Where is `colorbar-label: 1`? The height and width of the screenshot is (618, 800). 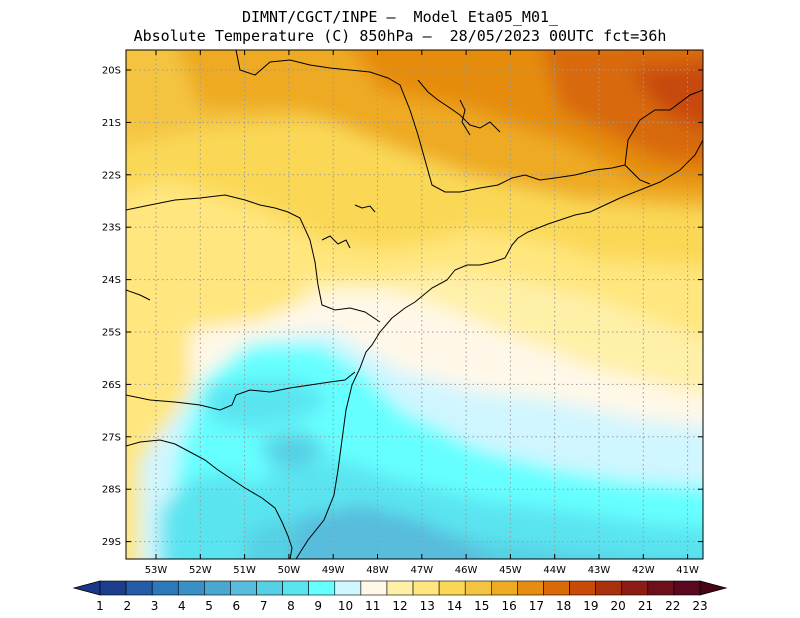 colorbar-label: 1 is located at coordinates (100, 606).